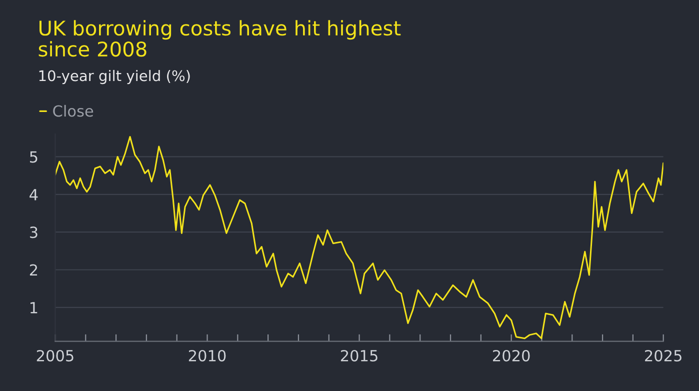  Describe the element at coordinates (114, 77) in the screenshot. I see `chart-subtitle: 10-year gilt yield (%)` at that location.